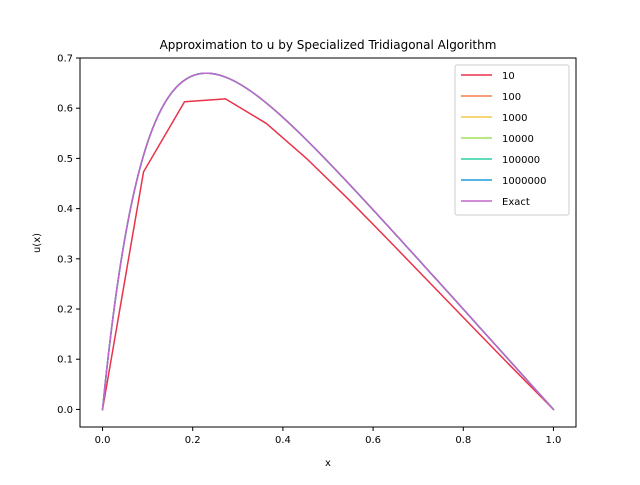  What do you see at coordinates (328, 463) in the screenshot?
I see `x-axis-label: x` at bounding box center [328, 463].